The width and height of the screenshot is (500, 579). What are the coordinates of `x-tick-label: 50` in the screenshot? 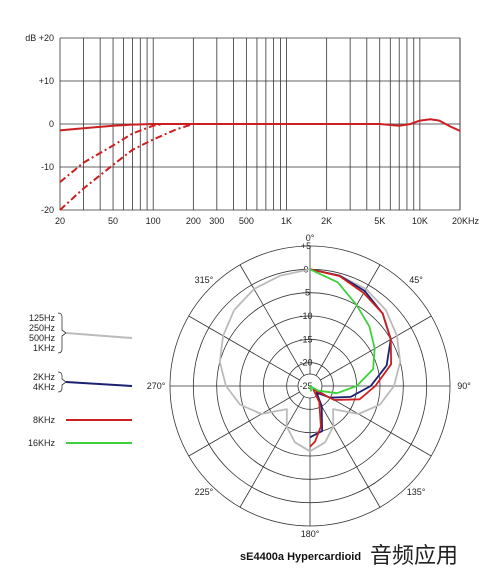 It's located at (113, 221).